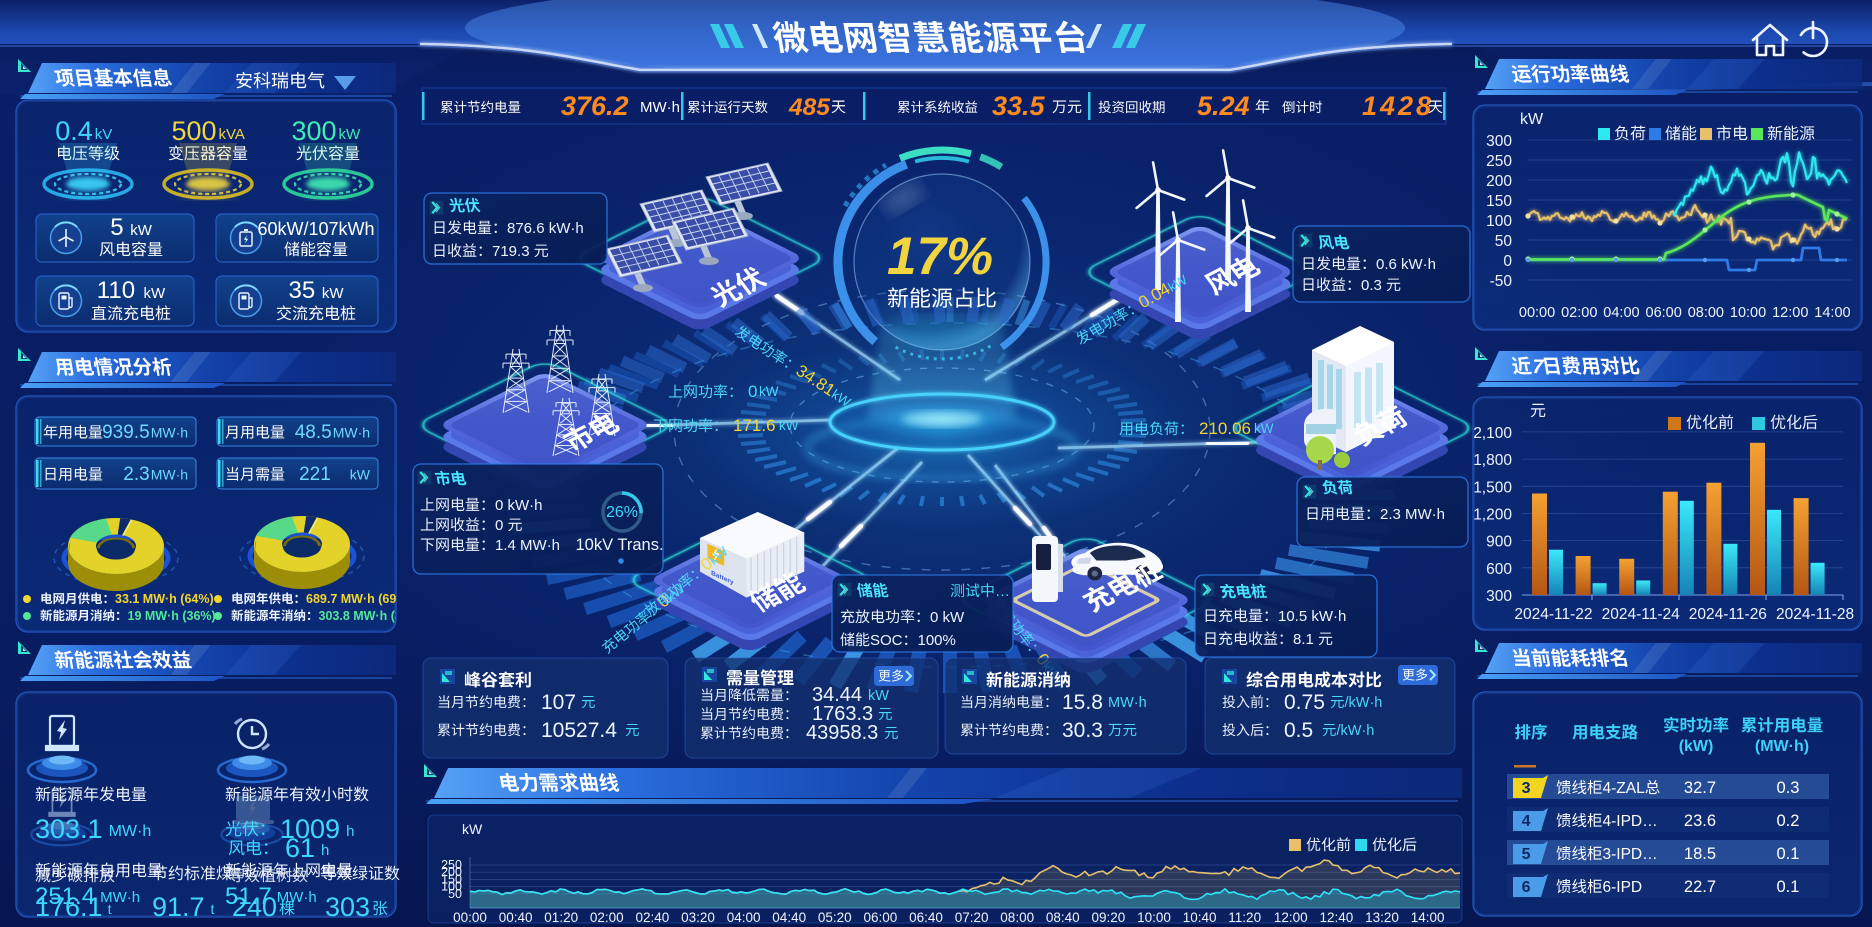  I want to click on svg-text: 22.7, so click(1700, 887).